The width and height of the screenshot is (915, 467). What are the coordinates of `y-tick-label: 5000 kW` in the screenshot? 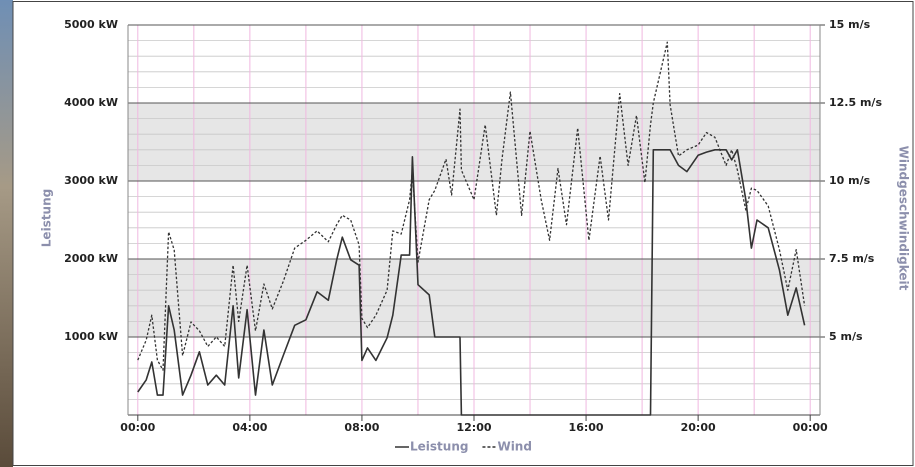 It's located at (91, 24).